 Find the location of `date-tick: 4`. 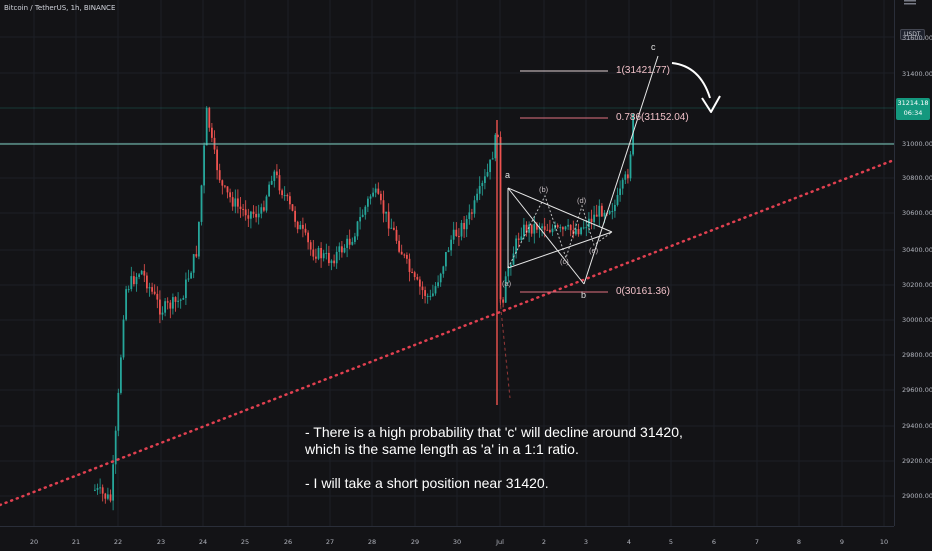

date-tick: 4 is located at coordinates (629, 542).